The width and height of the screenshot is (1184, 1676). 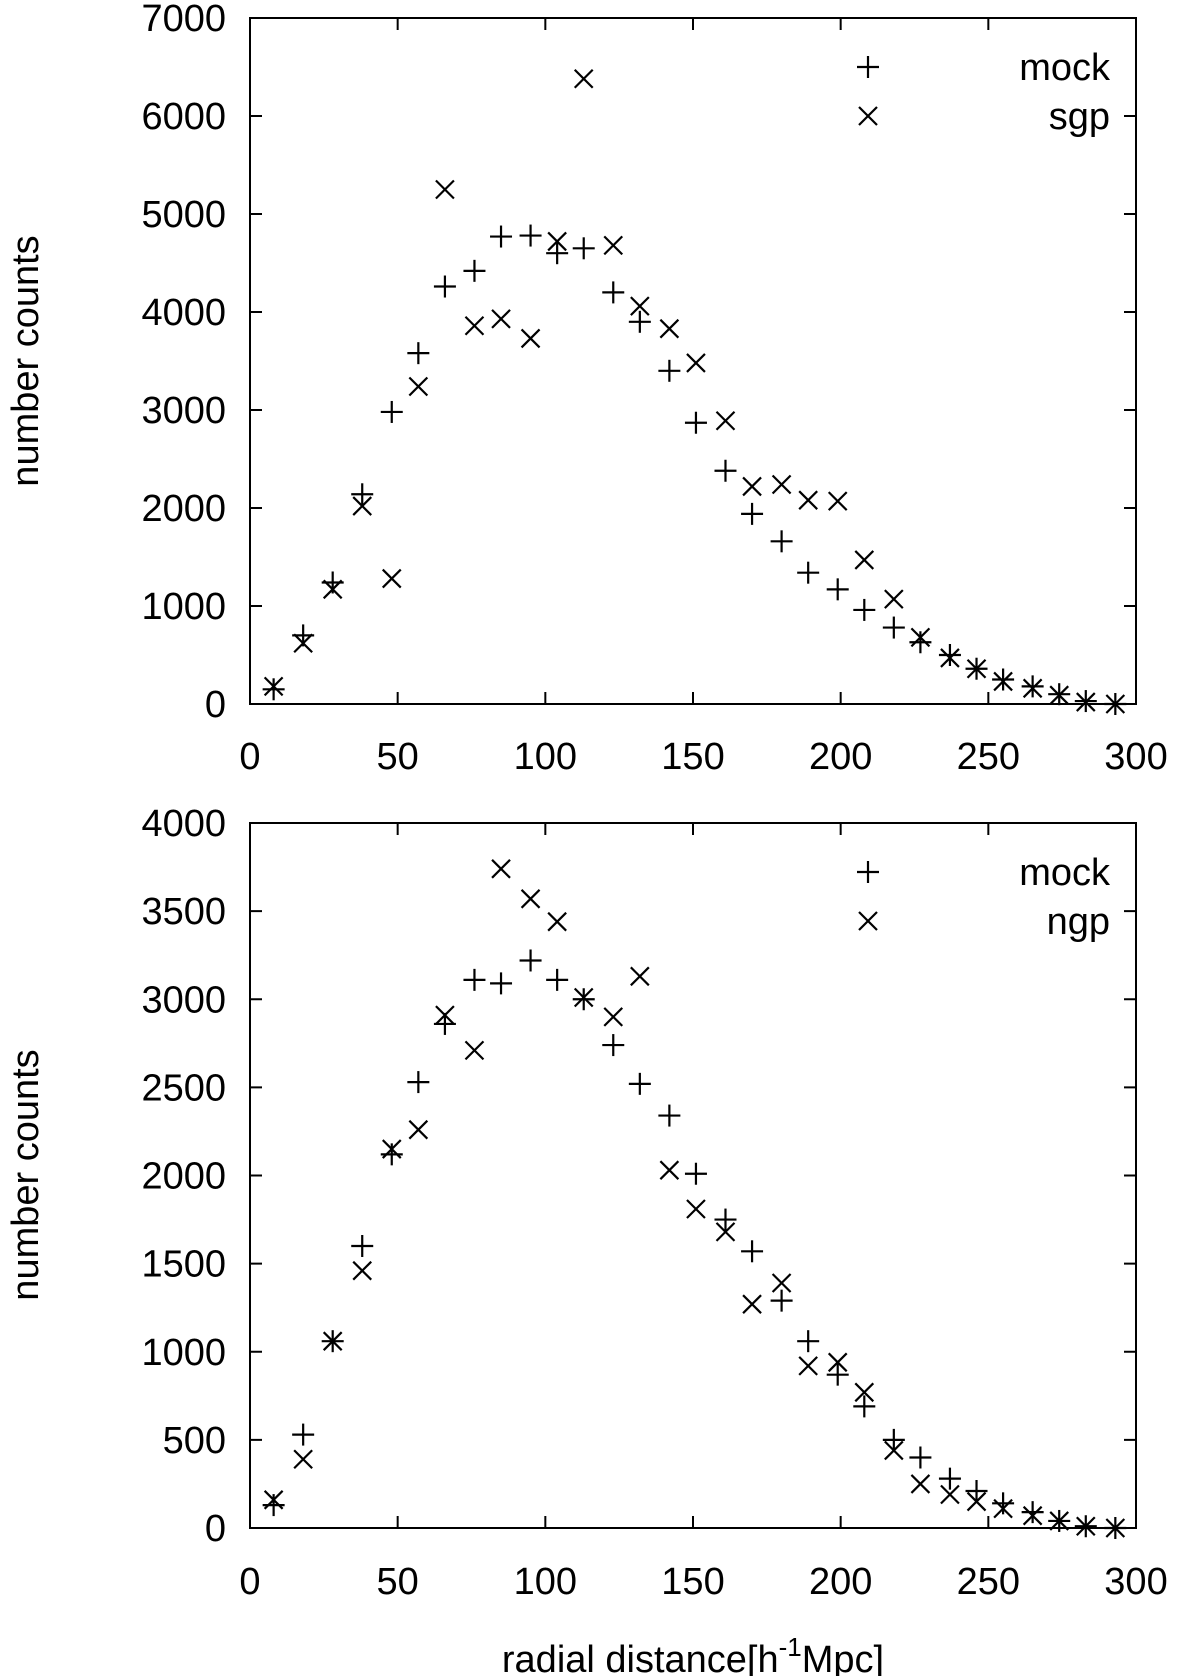 What do you see at coordinates (790, 1647) in the screenshot?
I see `x-axis-title-sup: -1` at bounding box center [790, 1647].